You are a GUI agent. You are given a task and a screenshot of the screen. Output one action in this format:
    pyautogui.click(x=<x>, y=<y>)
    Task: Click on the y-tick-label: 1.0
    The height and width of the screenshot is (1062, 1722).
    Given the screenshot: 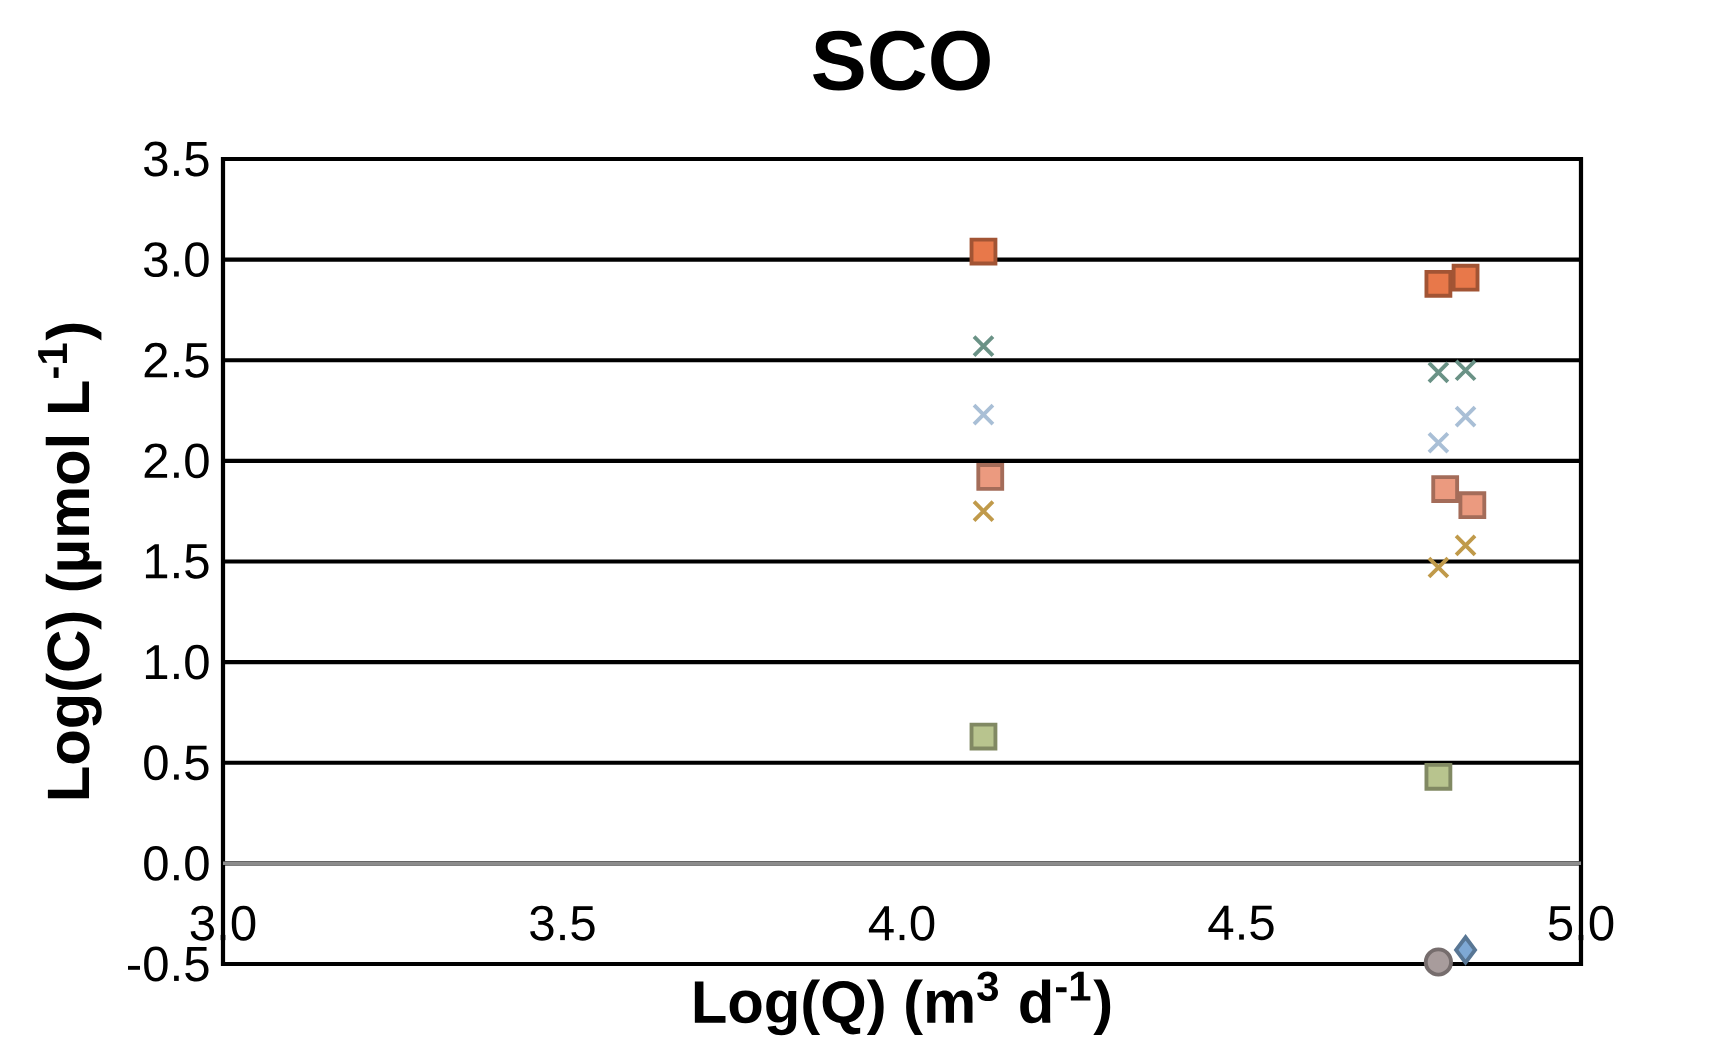 What is the action you would take?
    pyautogui.click(x=177, y=662)
    